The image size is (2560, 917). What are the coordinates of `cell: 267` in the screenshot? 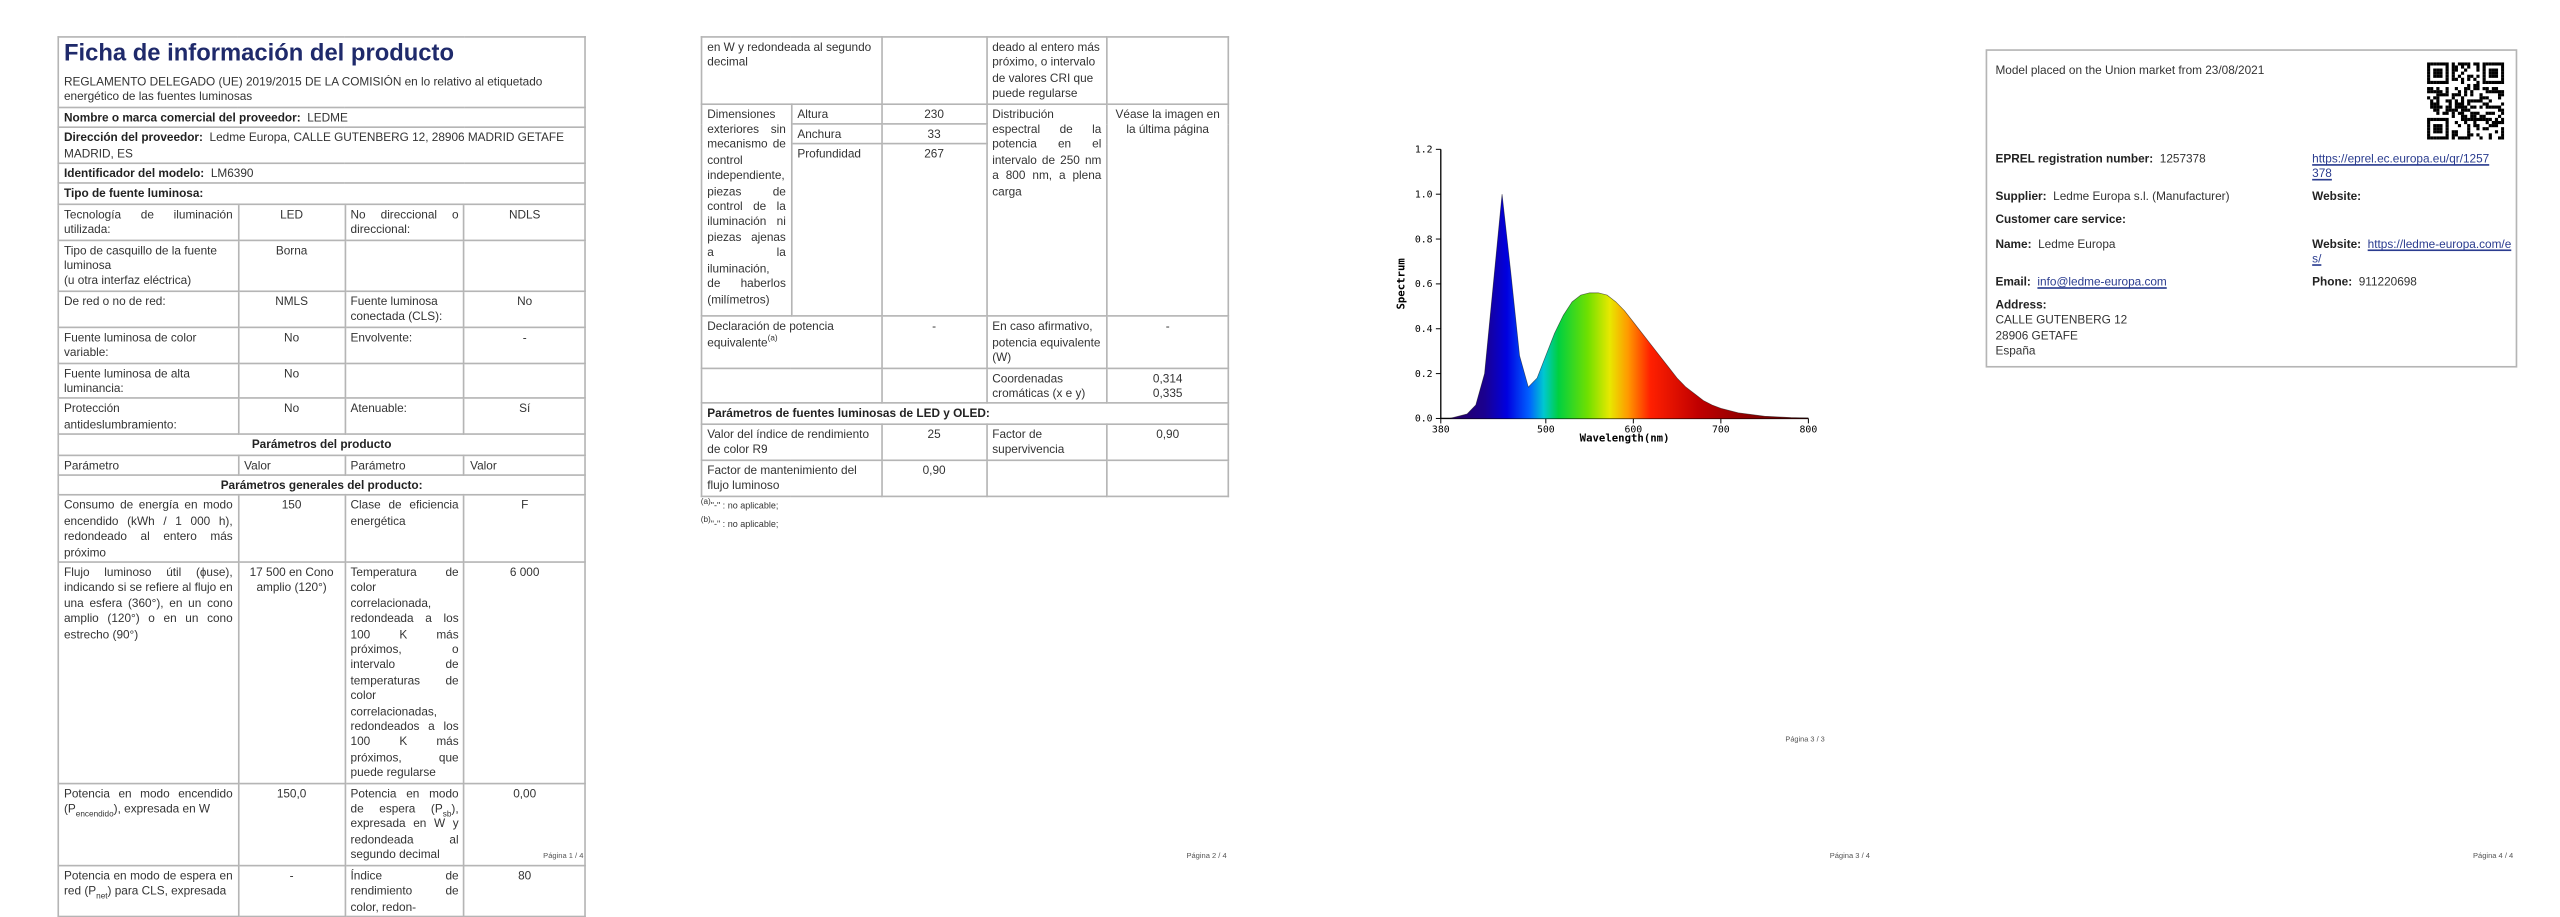 It's located at (934, 230).